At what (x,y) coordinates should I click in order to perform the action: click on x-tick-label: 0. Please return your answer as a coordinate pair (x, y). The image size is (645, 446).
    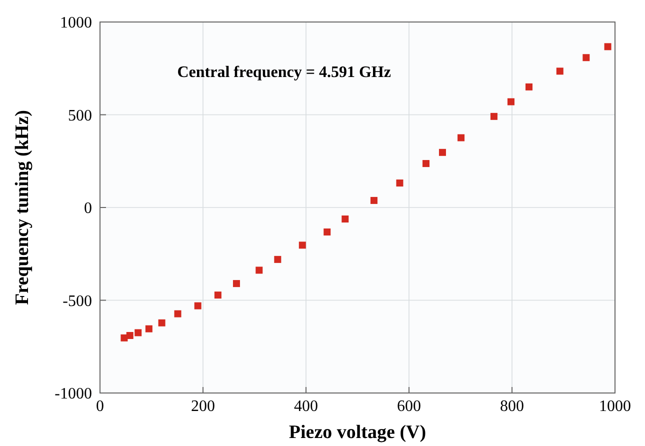
    Looking at the image, I should click on (100, 406).